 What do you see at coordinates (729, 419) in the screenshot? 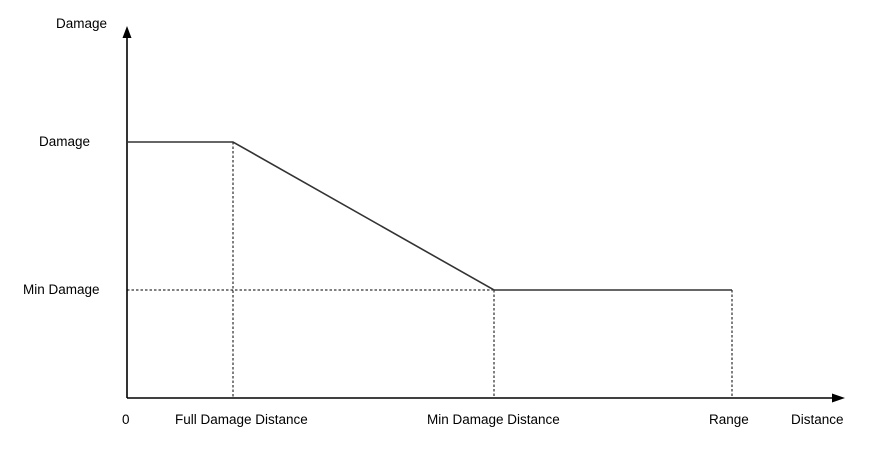
I see `x-label-range: Range` at bounding box center [729, 419].